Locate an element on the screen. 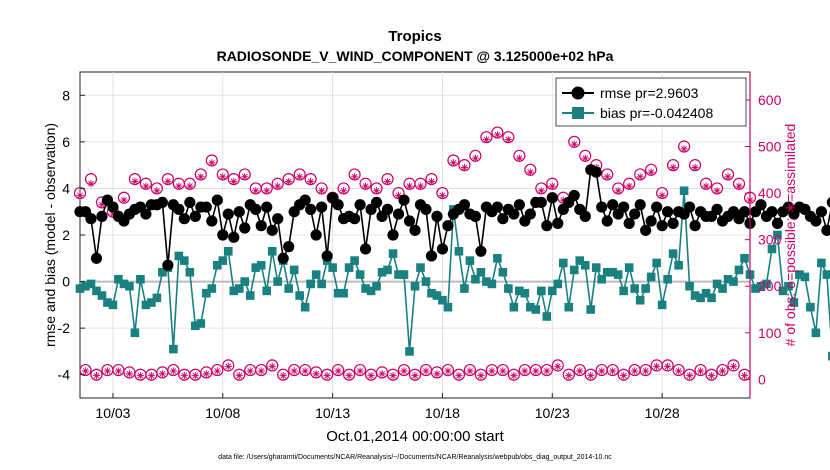  legend-rmse-marker is located at coordinates (578, 93).